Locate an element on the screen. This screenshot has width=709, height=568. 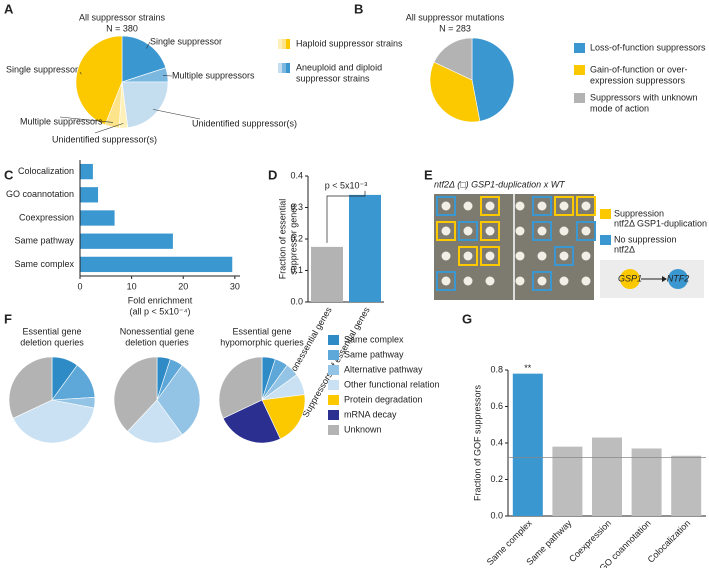
legend-label: mRNA decay is located at coordinates (370, 414).